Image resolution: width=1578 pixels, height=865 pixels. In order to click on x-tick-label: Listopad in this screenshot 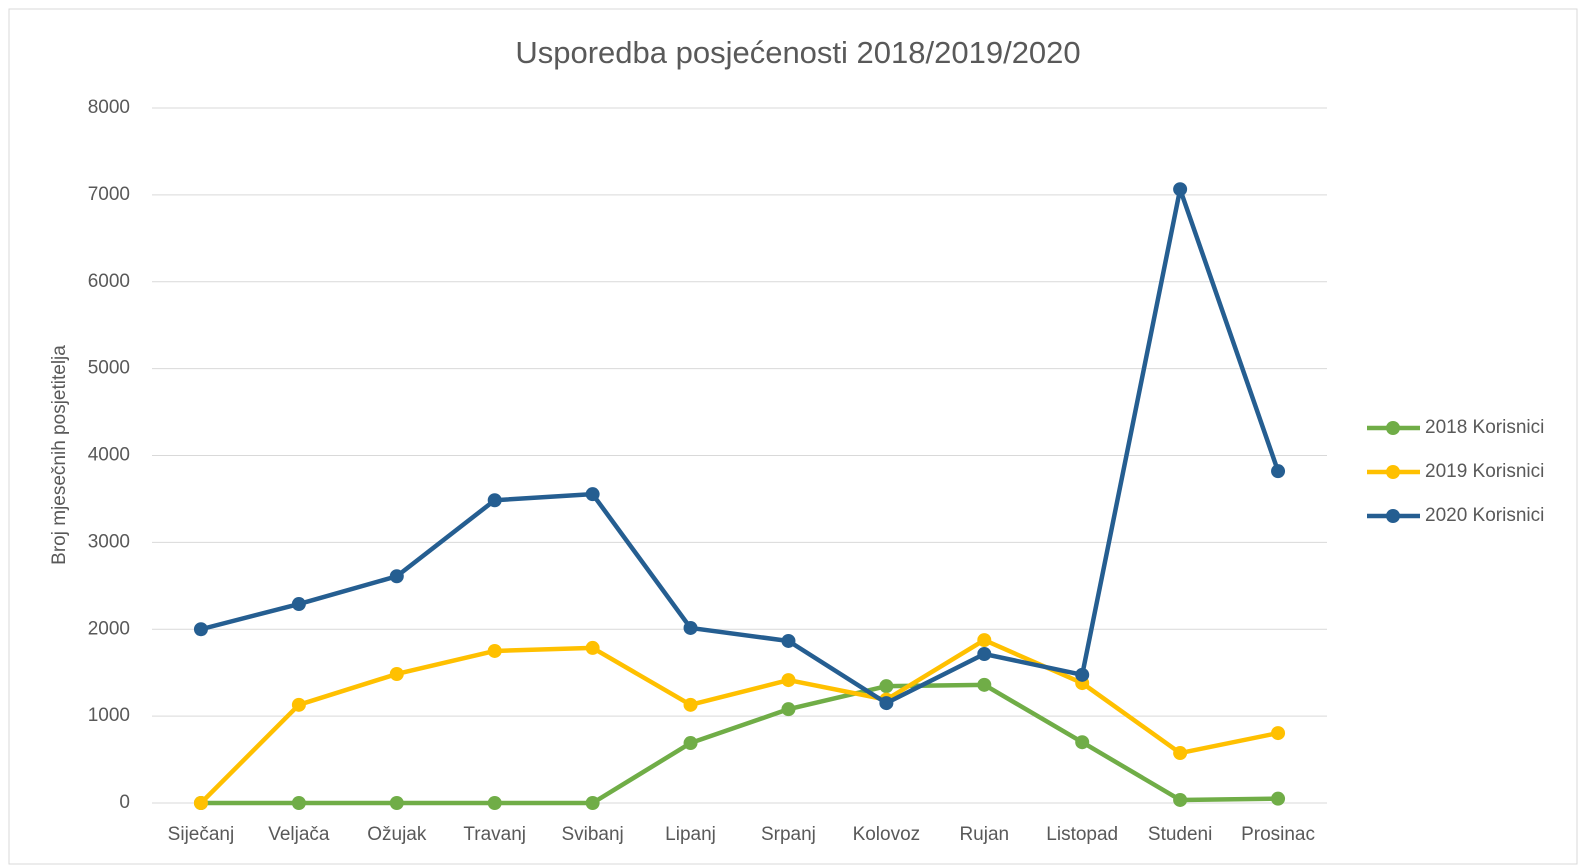, I will do `click(1082, 834)`.